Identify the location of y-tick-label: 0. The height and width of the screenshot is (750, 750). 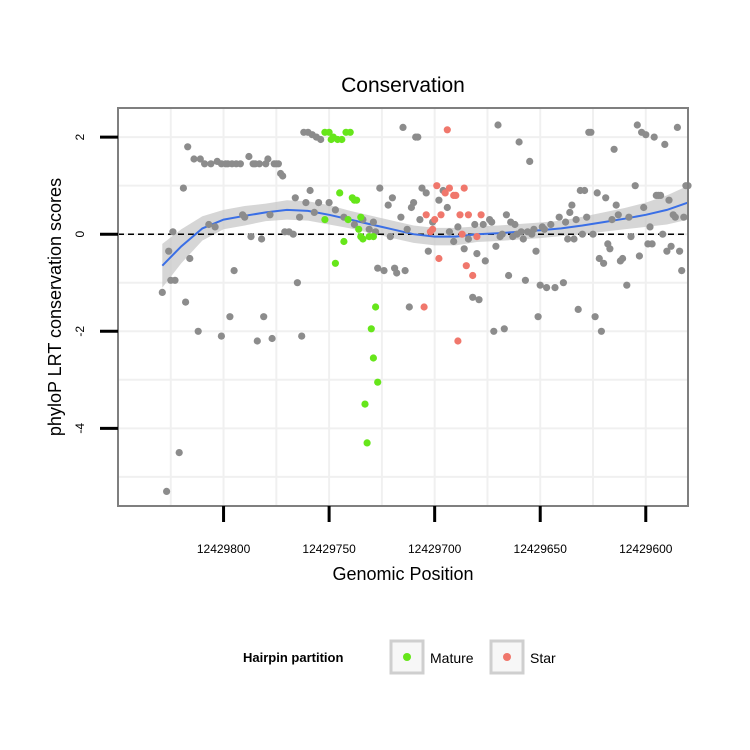
(80, 234).